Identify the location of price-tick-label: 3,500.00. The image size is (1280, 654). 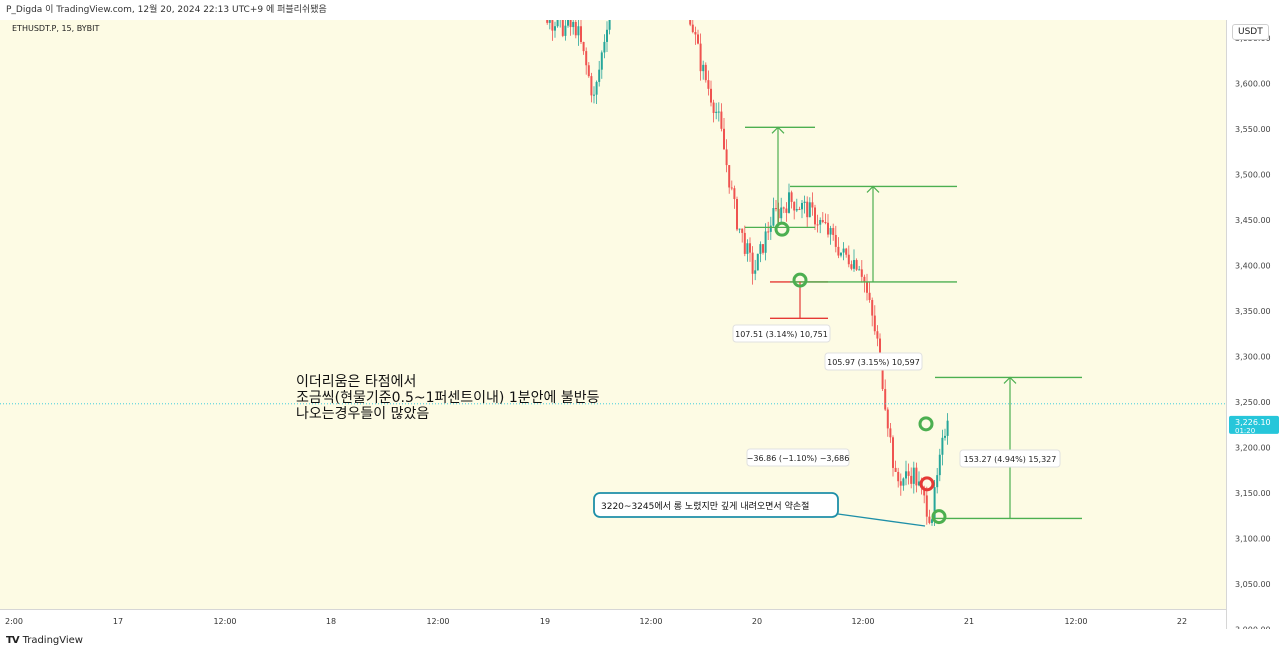
(1253, 175).